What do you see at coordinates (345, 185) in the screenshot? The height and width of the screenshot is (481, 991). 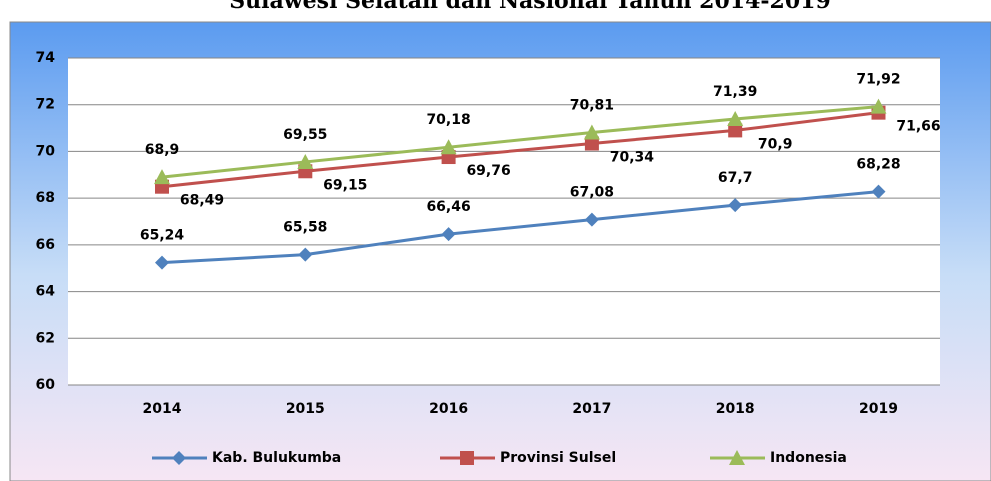 I see `data-label: 69,15` at bounding box center [345, 185].